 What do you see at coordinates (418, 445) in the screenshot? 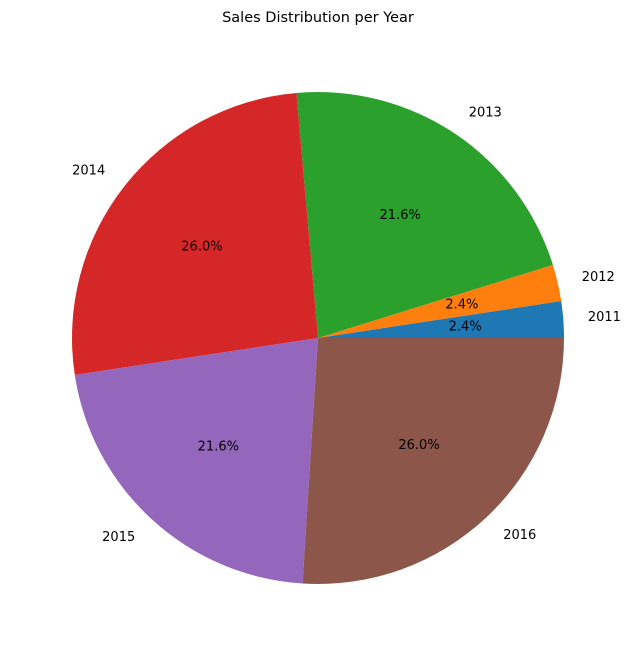
I see `percent-label-2016: 26.0%` at bounding box center [418, 445].